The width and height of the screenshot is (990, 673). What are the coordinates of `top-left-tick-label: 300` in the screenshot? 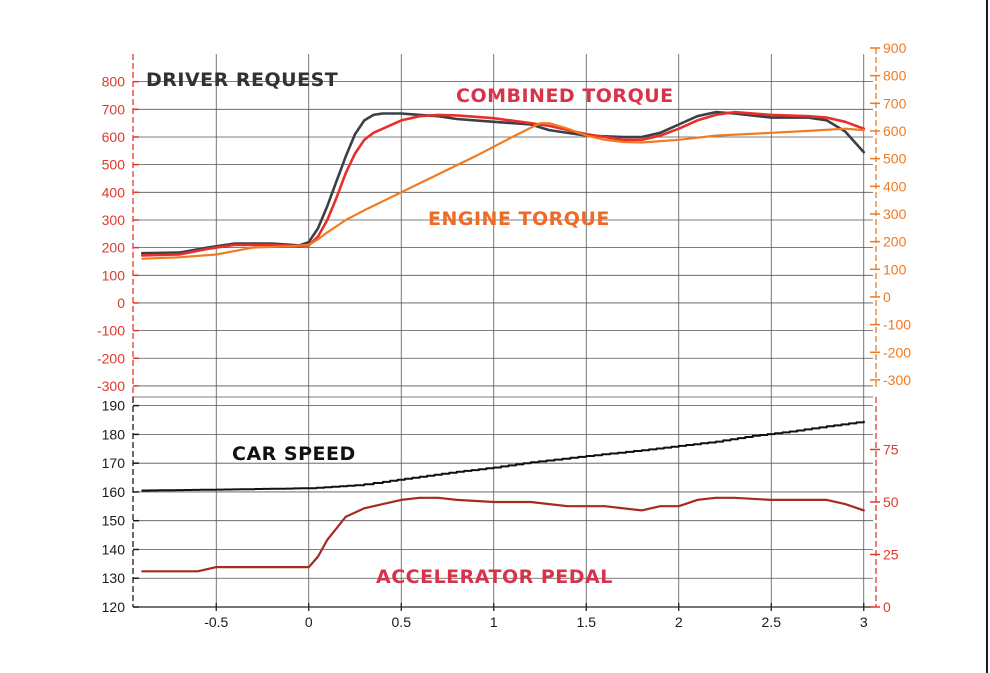 It's located at (114, 220).